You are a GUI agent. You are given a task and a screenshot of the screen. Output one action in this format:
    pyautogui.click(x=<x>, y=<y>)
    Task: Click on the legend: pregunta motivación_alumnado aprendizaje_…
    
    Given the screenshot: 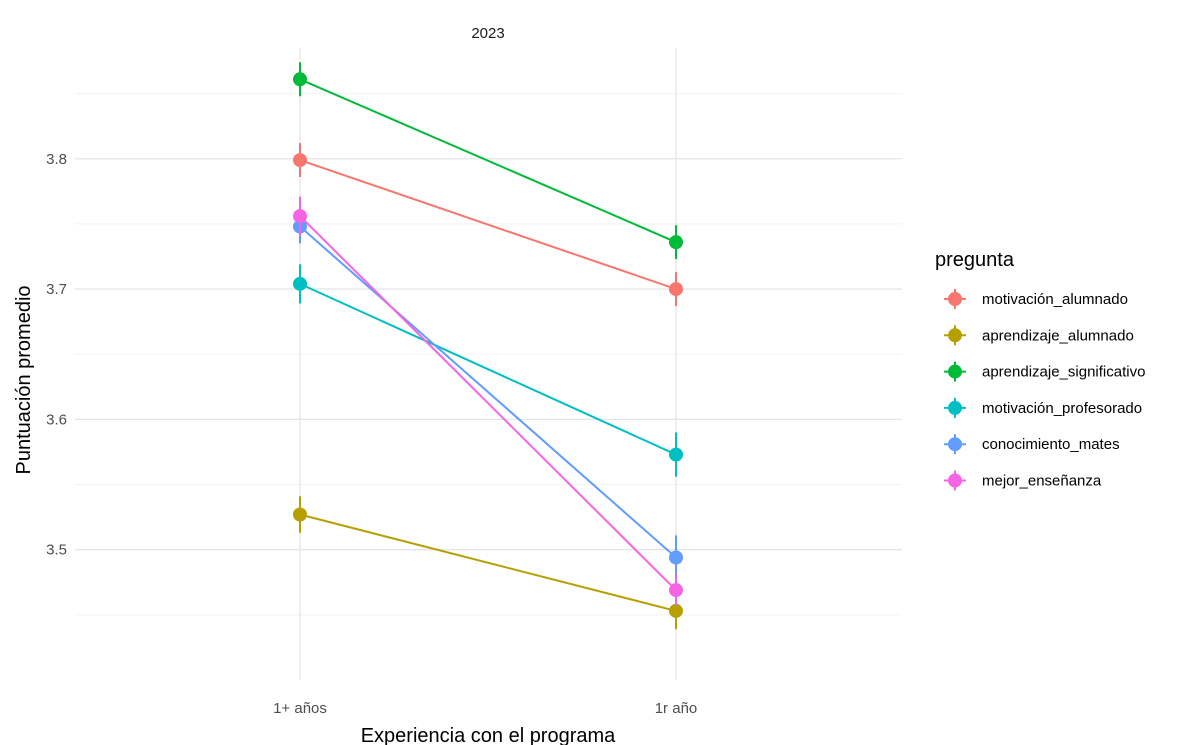 What is the action you would take?
    pyautogui.click(x=1040, y=370)
    